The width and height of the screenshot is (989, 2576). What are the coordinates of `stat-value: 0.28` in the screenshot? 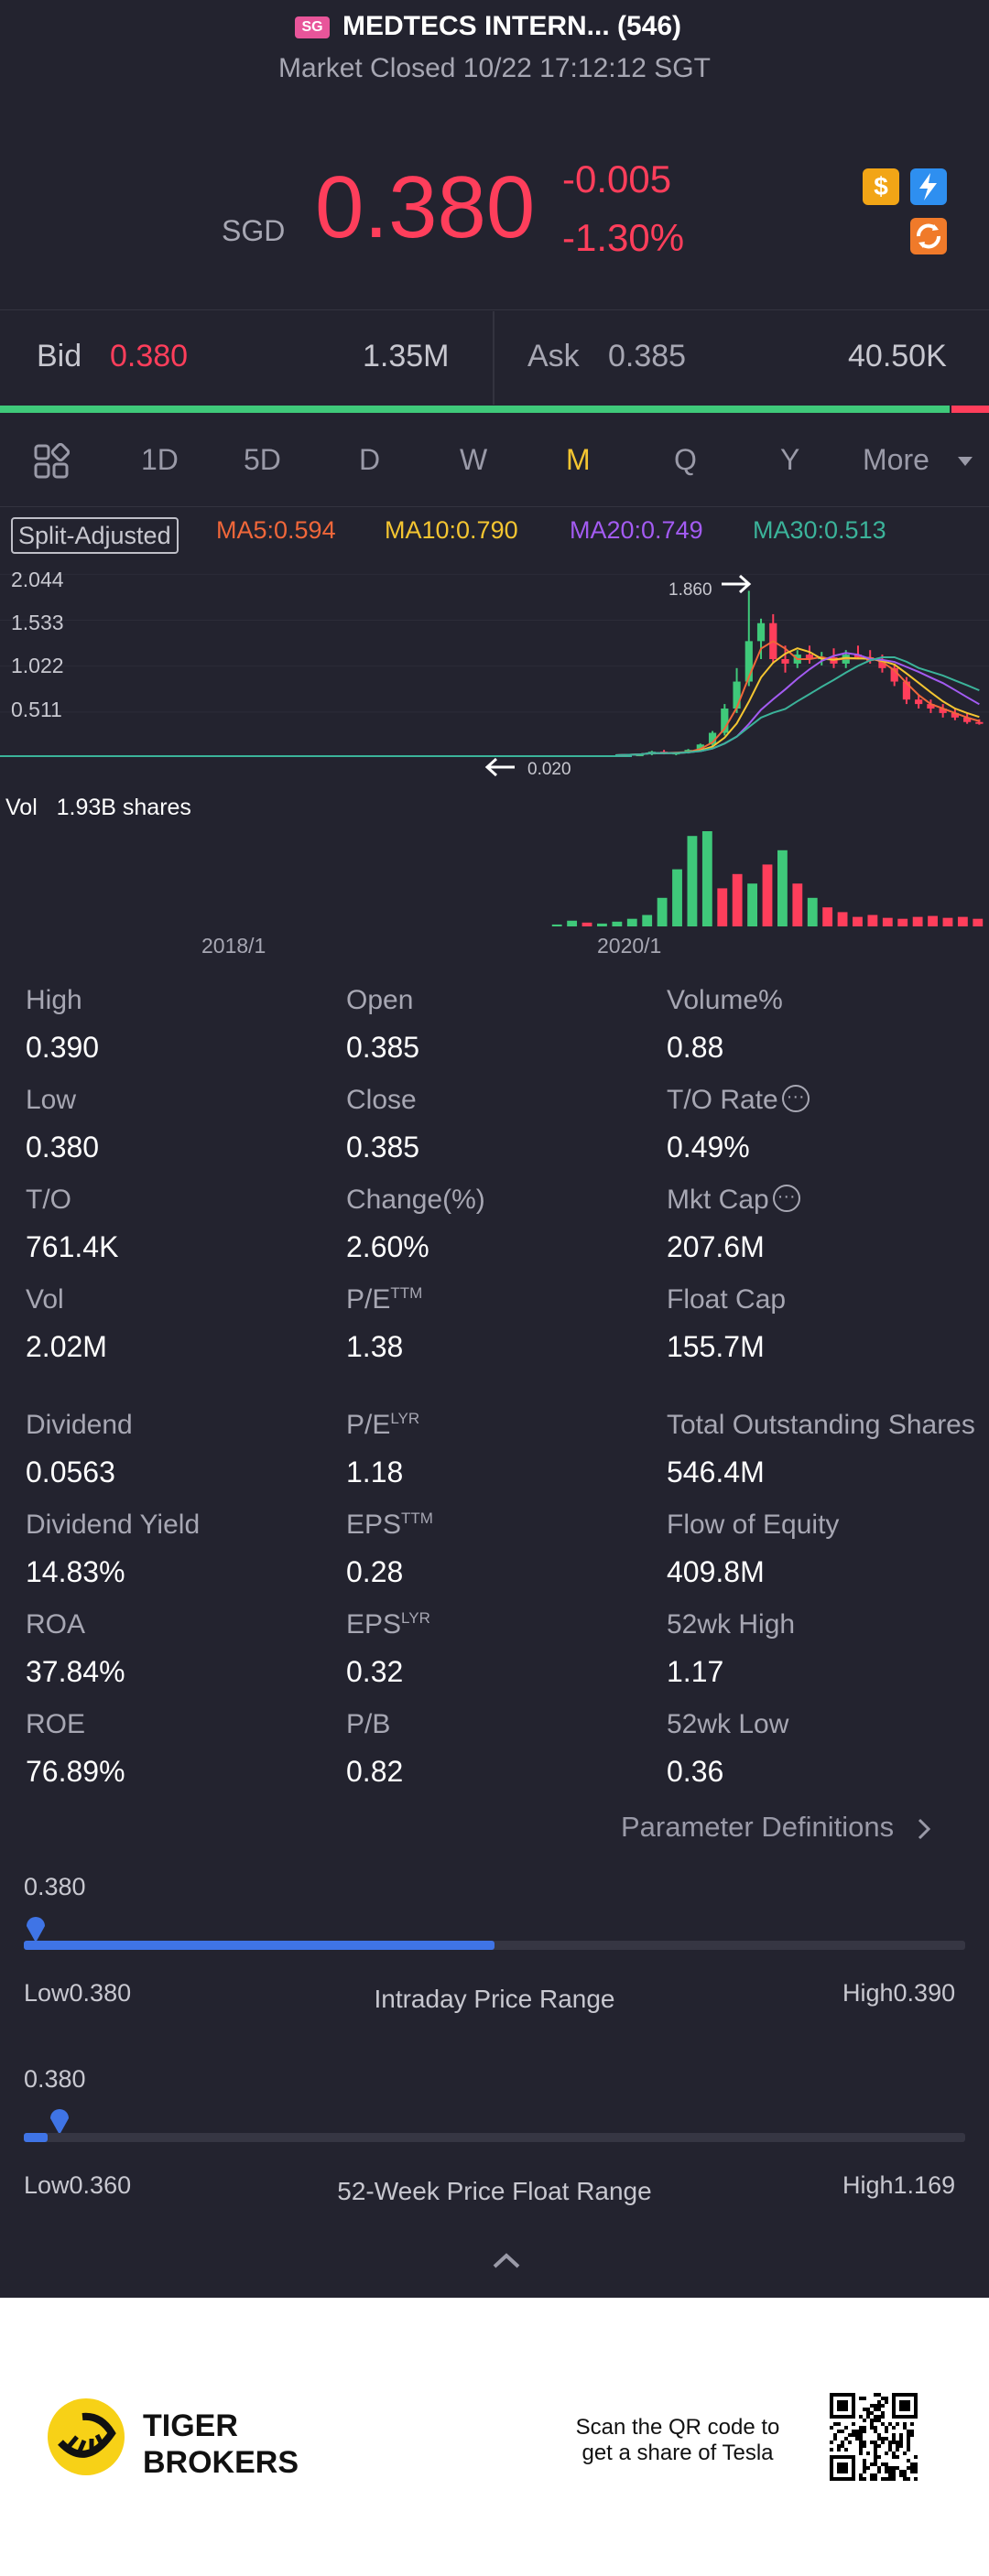 It's located at (375, 1572).